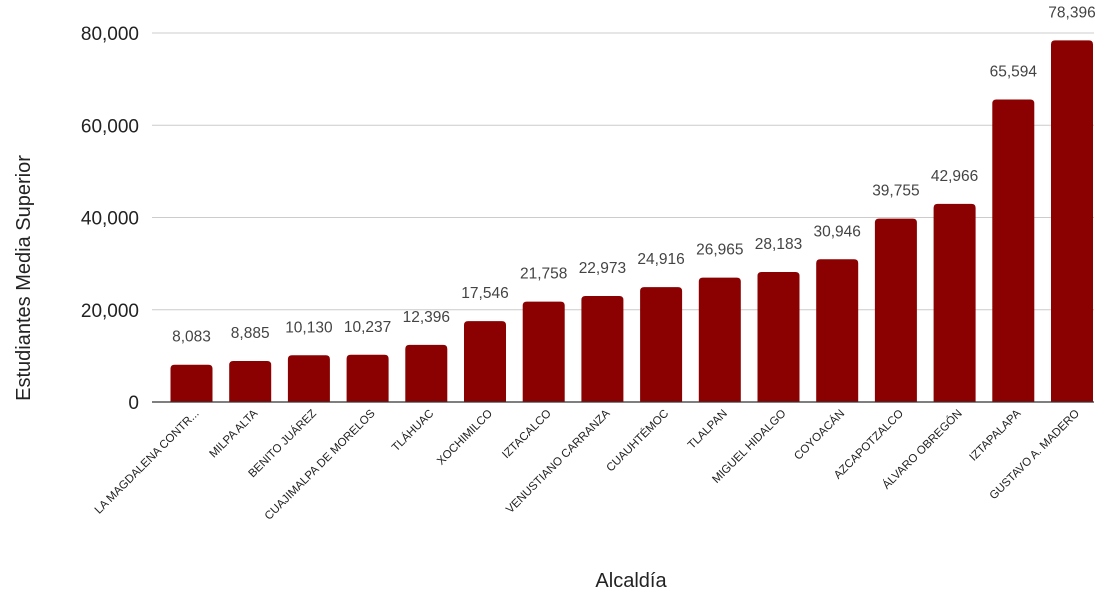 The width and height of the screenshot is (1103, 593). I want to click on x-category-label: COYOACÁN, so click(820, 435).